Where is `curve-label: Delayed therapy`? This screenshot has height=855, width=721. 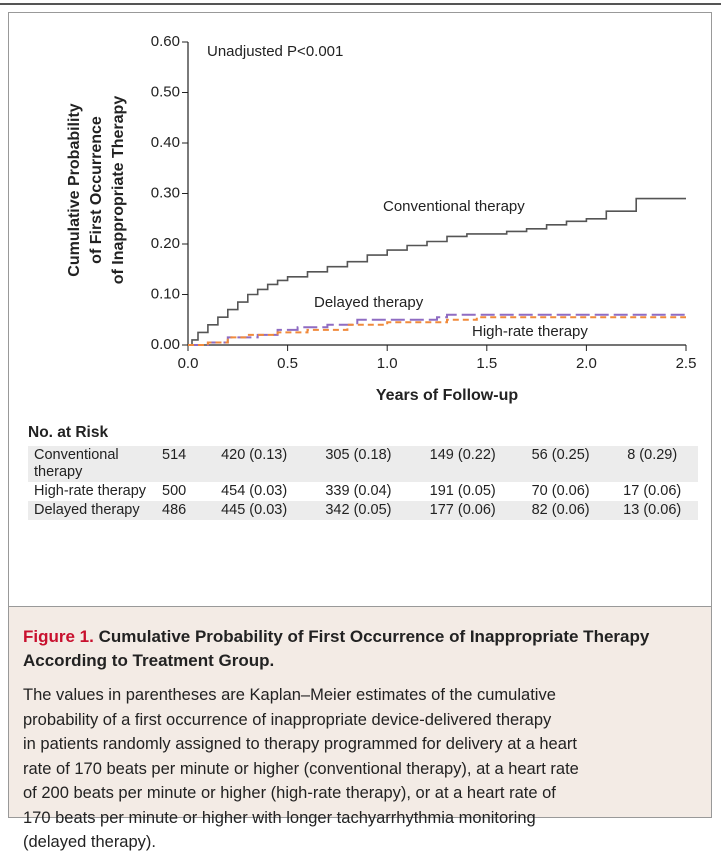
curve-label: Delayed therapy is located at coordinates (369, 302).